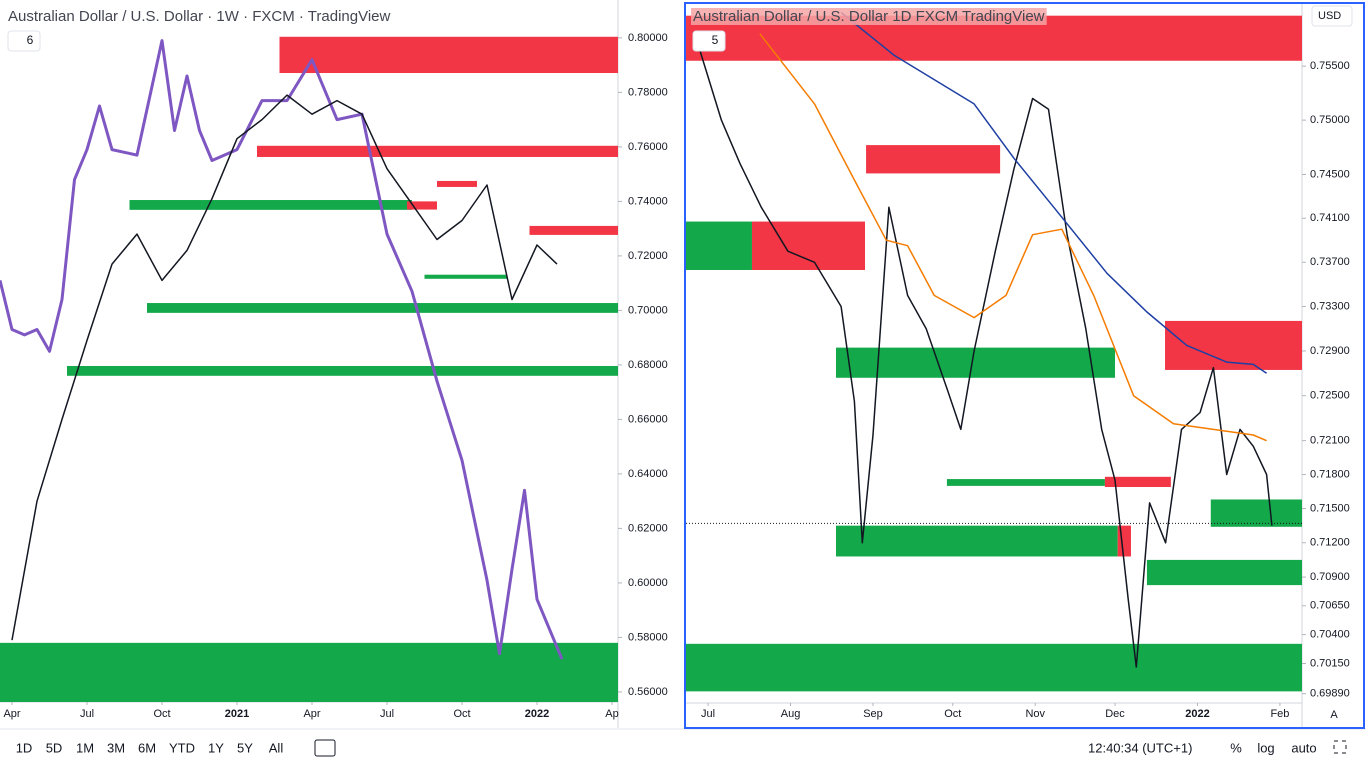 The image size is (1366, 768). I want to click on y-tick-label: 0.64000, so click(648, 474).